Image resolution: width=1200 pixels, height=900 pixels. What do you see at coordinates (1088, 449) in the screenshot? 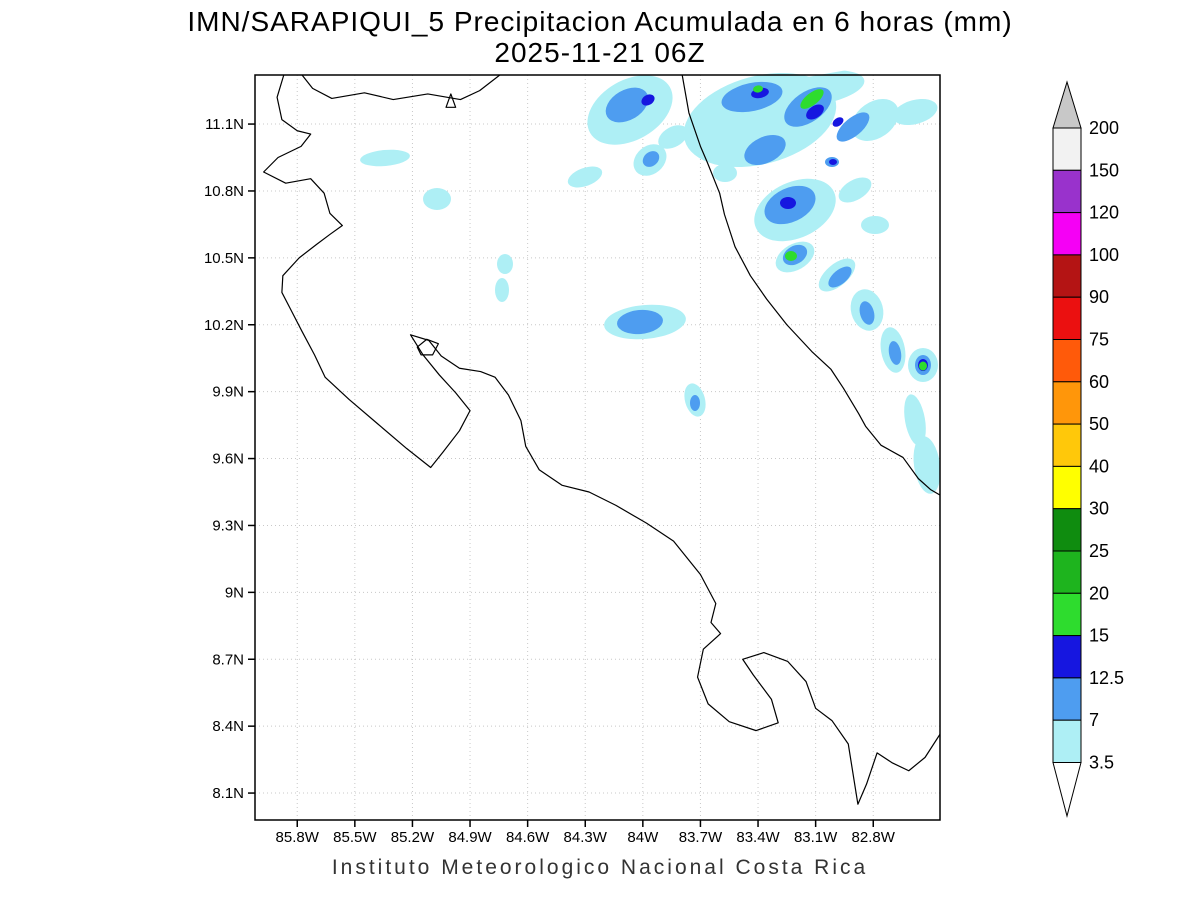
I see `colorbar: 200 150 120 100 90 75 60 50 40 30 25 20 15 12.5 7 3.5` at bounding box center [1088, 449].